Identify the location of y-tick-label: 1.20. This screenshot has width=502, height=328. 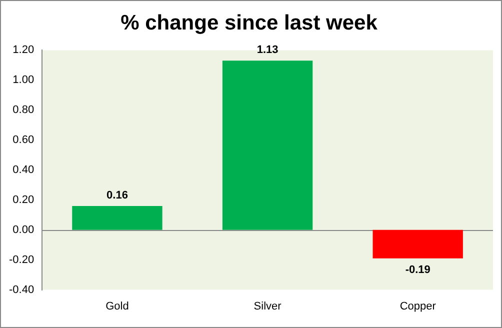
(23, 50).